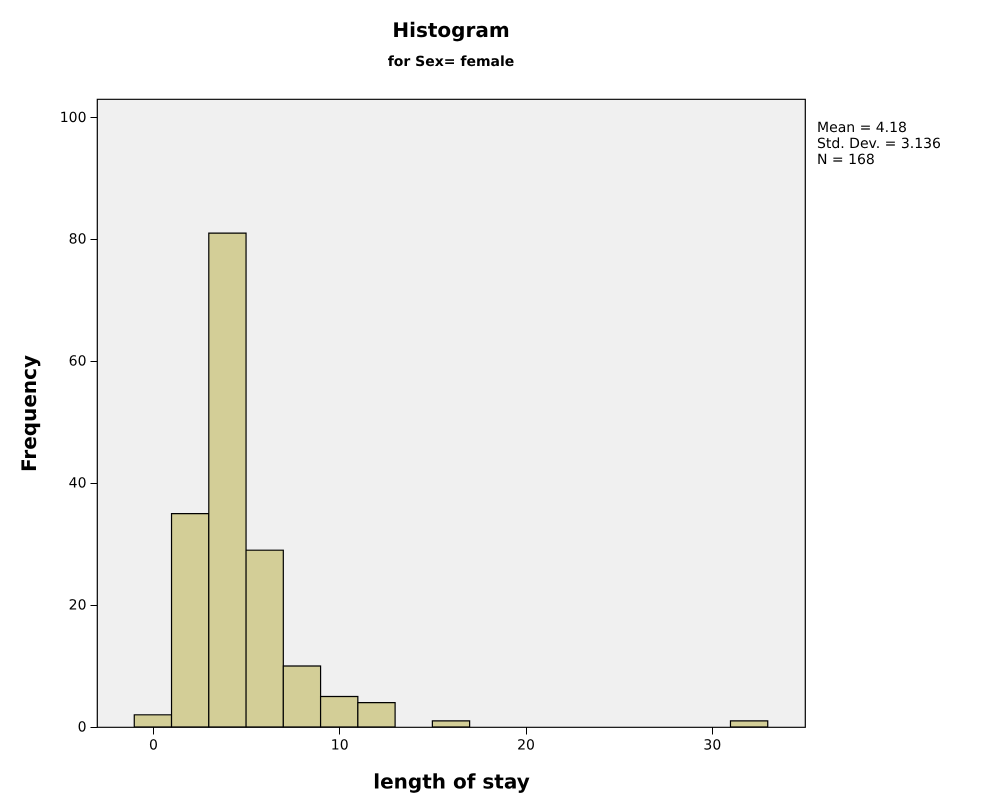 This screenshot has height=804, width=982. I want to click on chart-subtitle: for Sex= female, so click(451, 62).